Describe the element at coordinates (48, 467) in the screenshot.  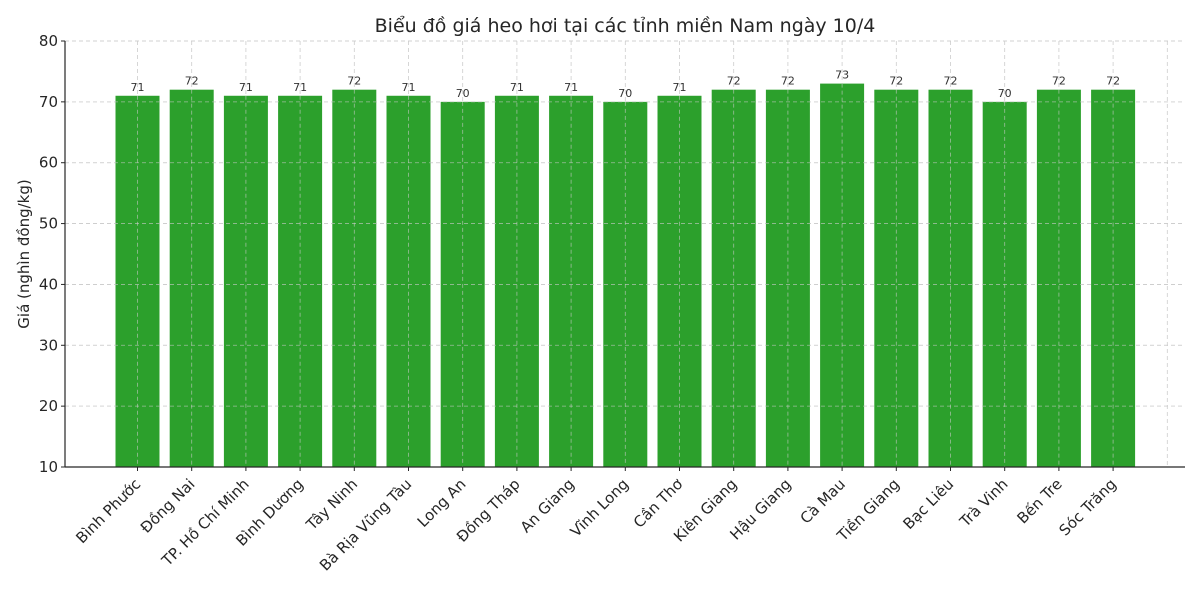
I see `y-tick-label: 10` at that location.